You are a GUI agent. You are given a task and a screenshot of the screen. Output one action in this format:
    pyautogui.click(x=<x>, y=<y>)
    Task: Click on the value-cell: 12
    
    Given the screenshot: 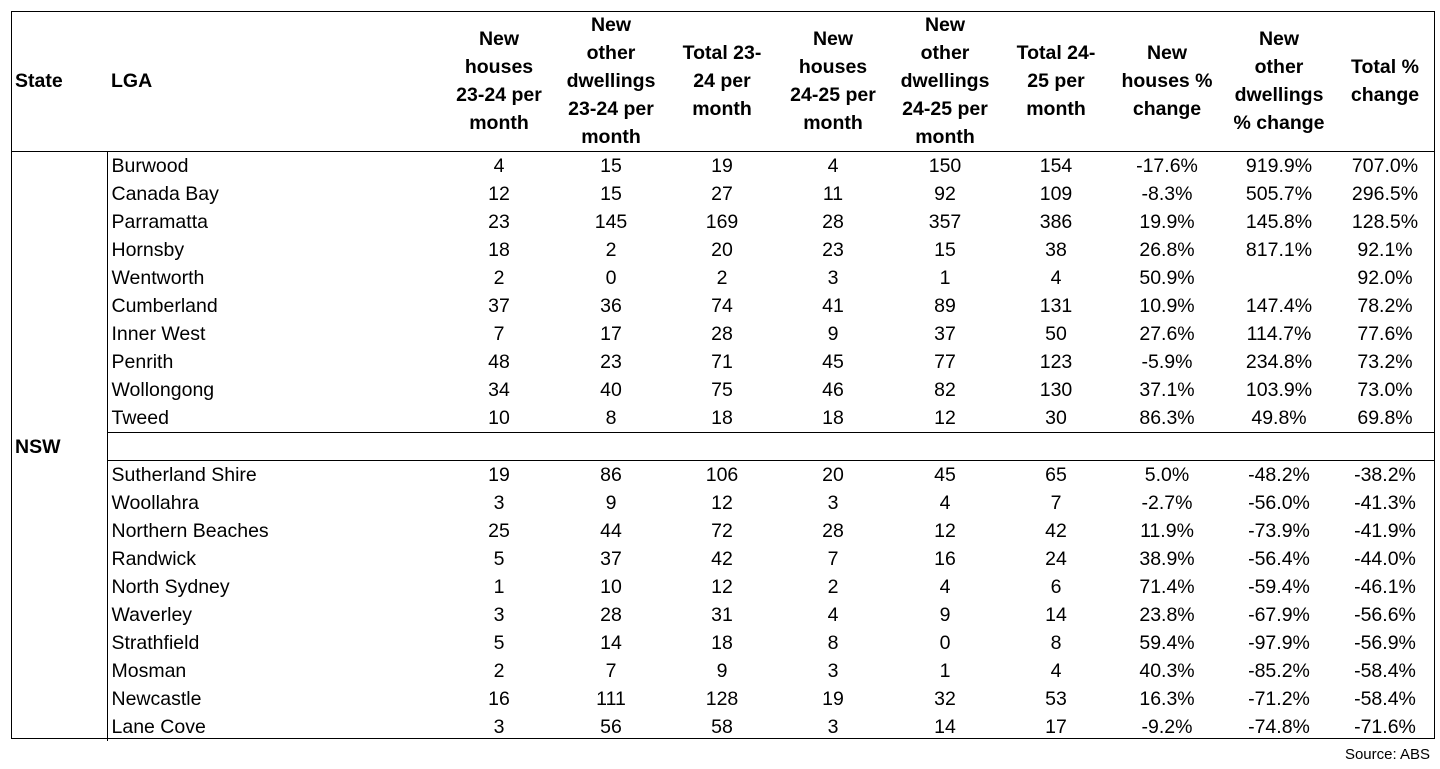 What is the action you would take?
    pyautogui.click(x=722, y=587)
    